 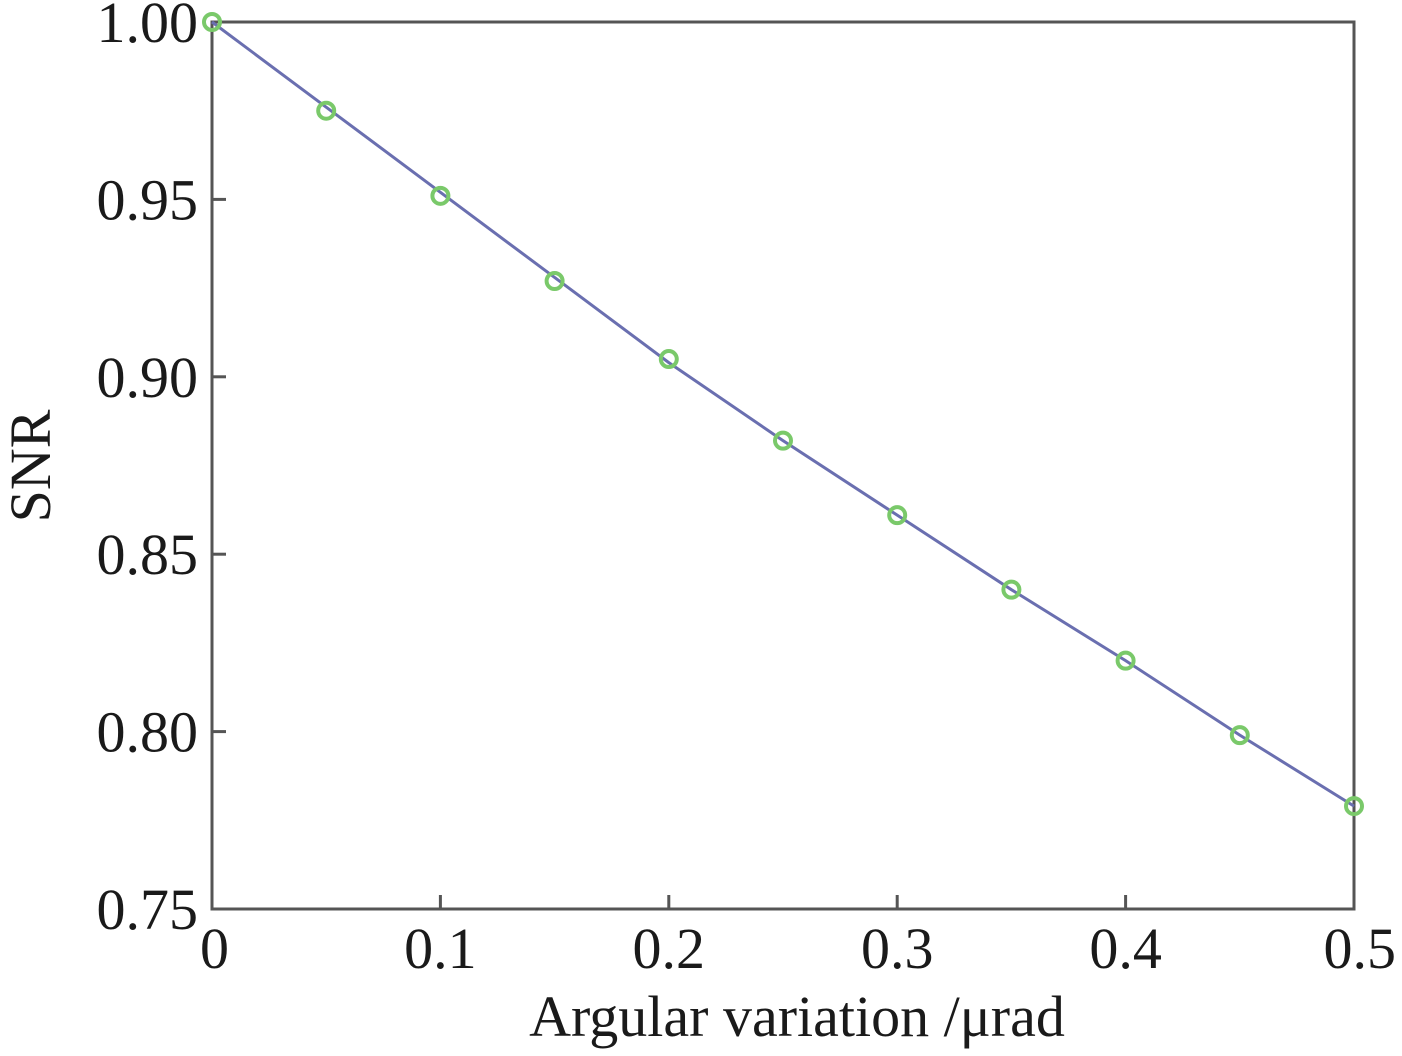 What do you see at coordinates (1360, 948) in the screenshot?
I see `x-tick-label: 0.5` at bounding box center [1360, 948].